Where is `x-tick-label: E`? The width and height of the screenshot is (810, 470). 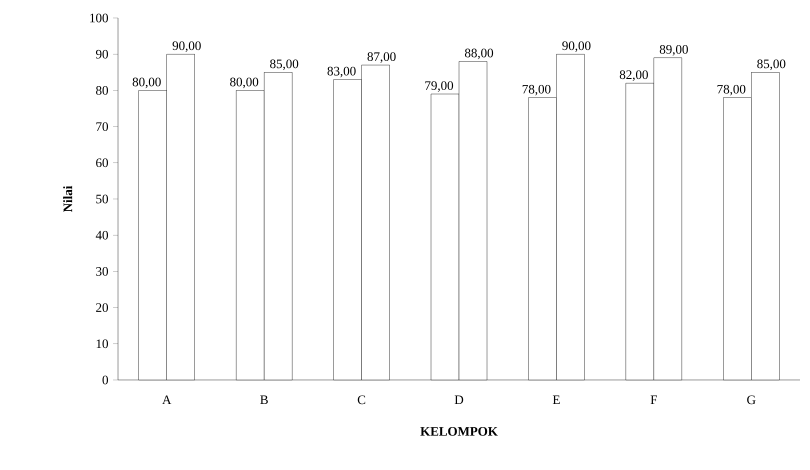
x-tick-label: E is located at coordinates (556, 399).